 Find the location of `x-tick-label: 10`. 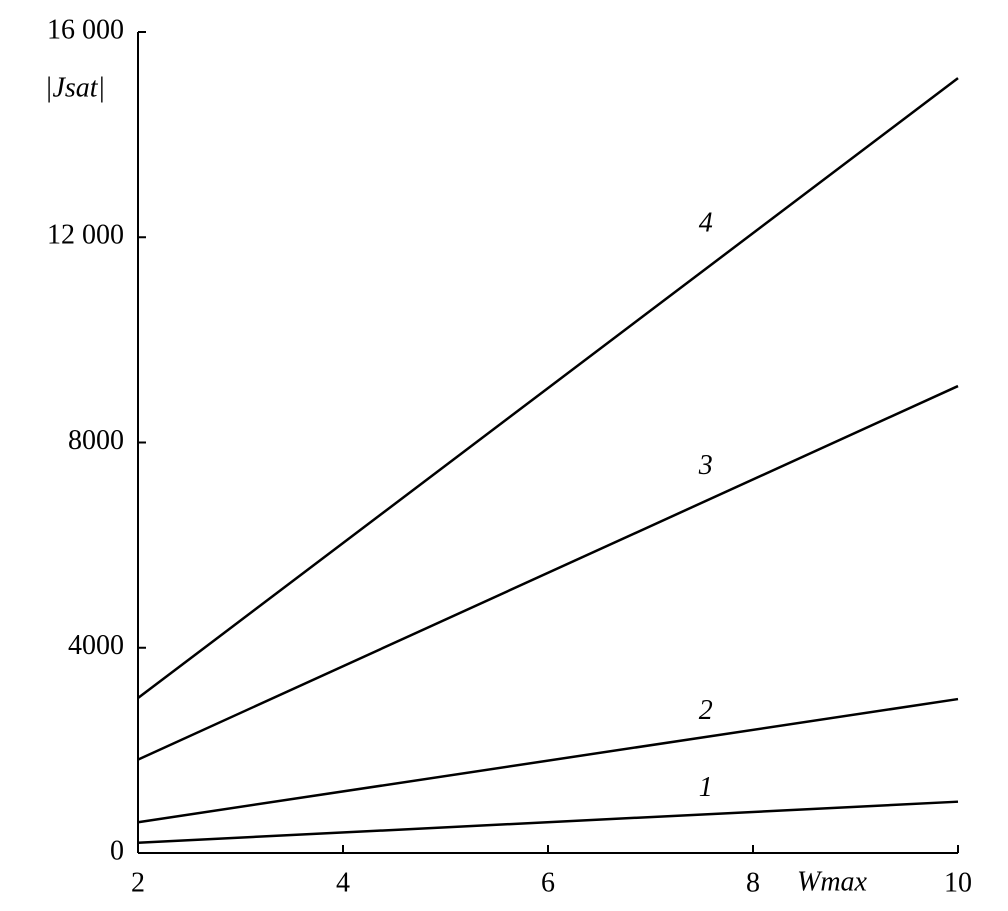

x-tick-label: 10 is located at coordinates (958, 882).